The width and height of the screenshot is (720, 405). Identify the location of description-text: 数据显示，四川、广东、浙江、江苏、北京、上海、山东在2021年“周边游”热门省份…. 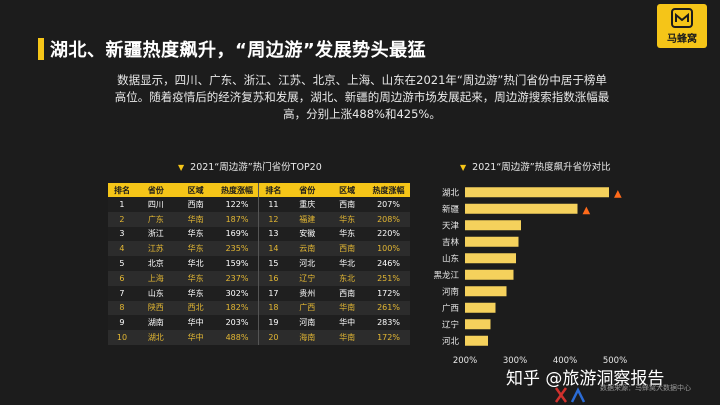
(362, 97).